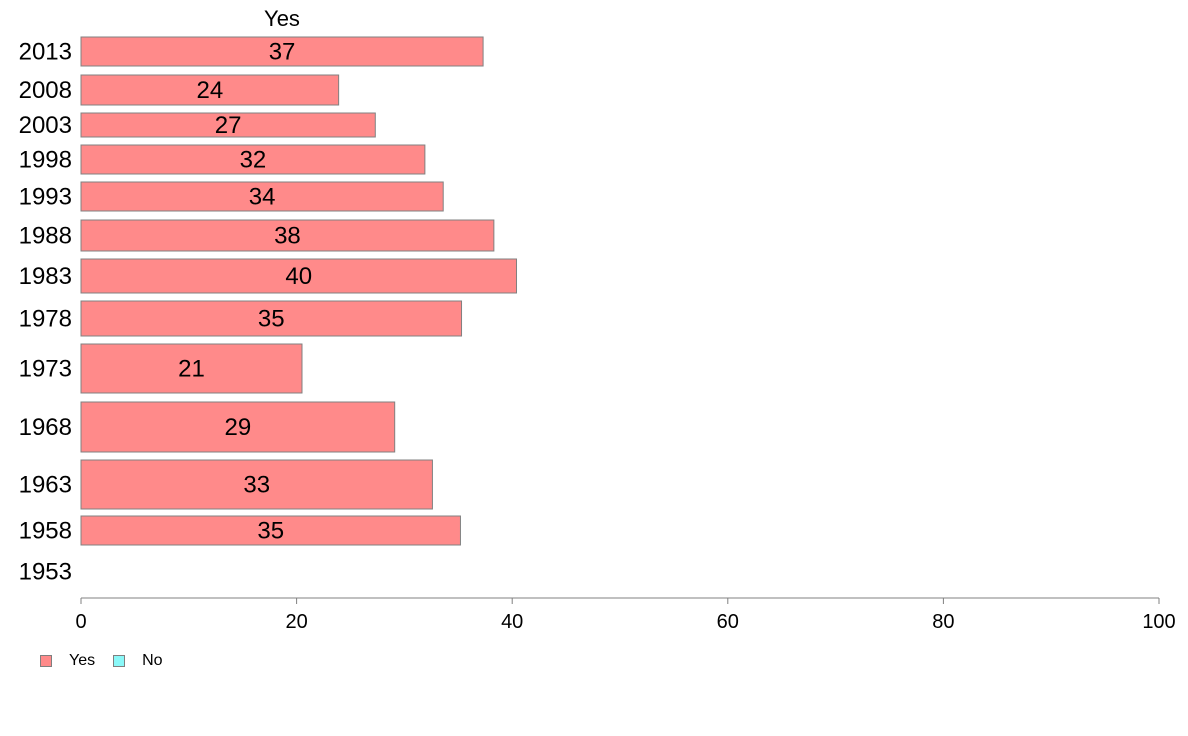 This screenshot has height=736, width=1188. I want to click on category-label: 1988, so click(45, 236).